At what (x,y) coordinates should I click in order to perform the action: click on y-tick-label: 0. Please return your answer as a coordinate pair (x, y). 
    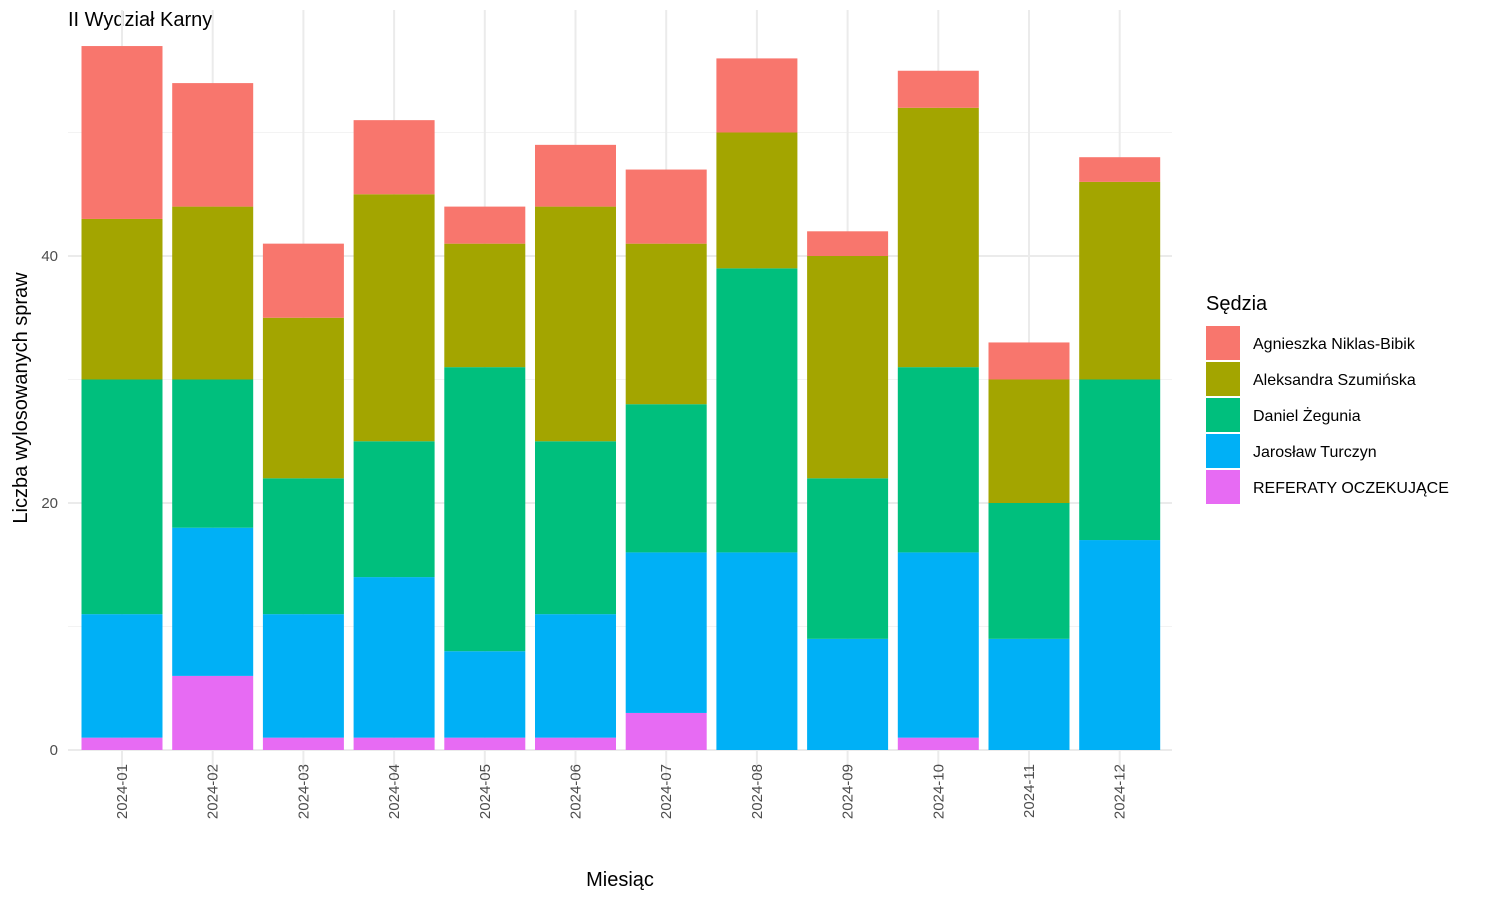
    Looking at the image, I should click on (54, 750).